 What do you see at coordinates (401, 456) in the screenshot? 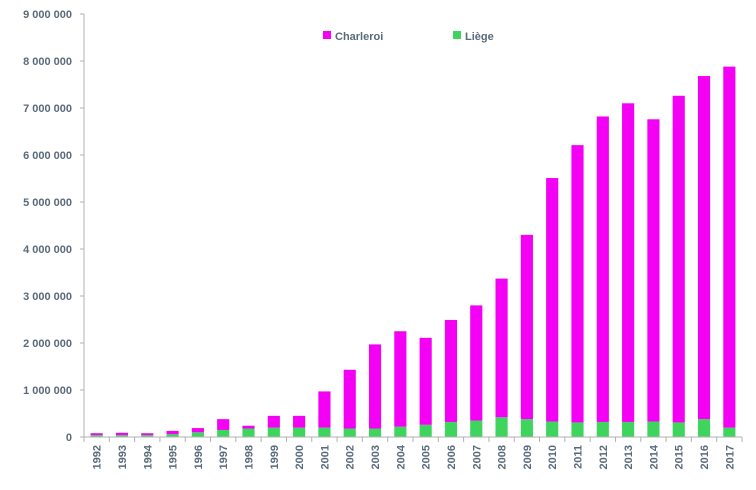
I see `x-tick-label: 2004` at bounding box center [401, 456].